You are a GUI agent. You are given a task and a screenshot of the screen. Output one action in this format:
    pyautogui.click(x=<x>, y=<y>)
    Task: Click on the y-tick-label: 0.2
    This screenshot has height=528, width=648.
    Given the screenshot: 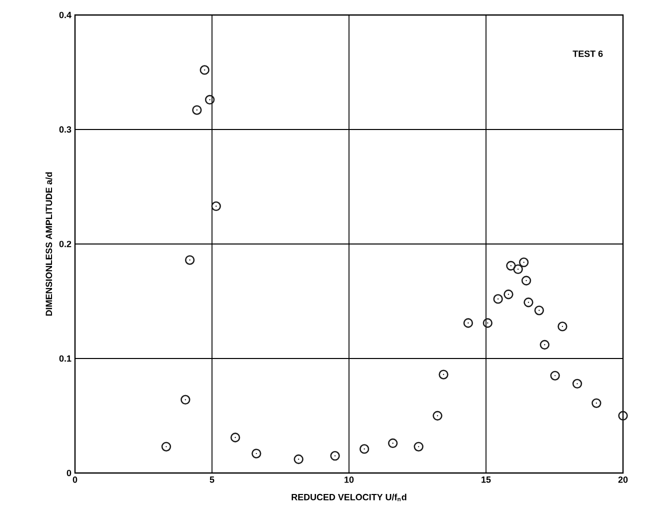 What is the action you would take?
    pyautogui.click(x=65, y=244)
    